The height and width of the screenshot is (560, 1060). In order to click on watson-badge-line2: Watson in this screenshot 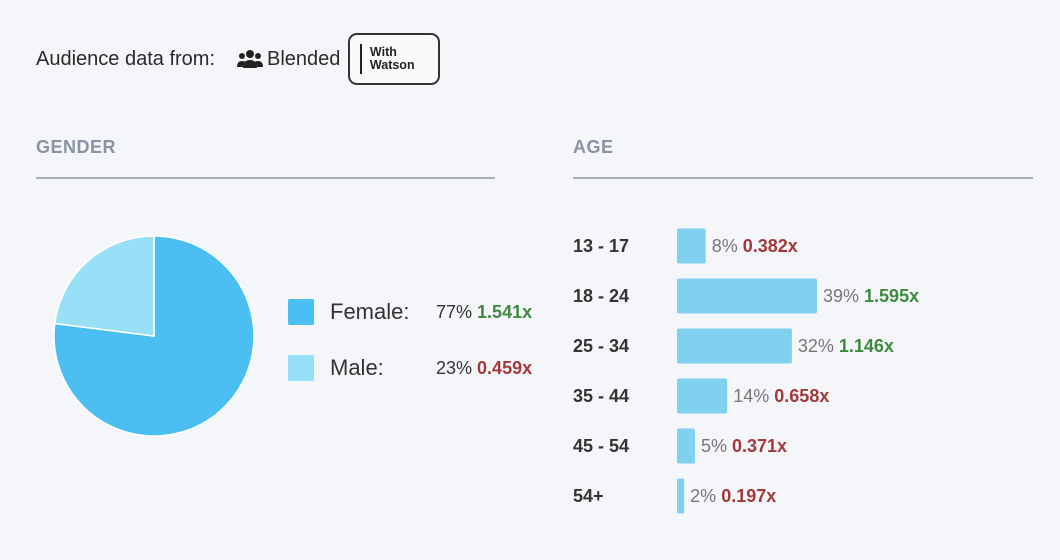, I will do `click(392, 65)`.